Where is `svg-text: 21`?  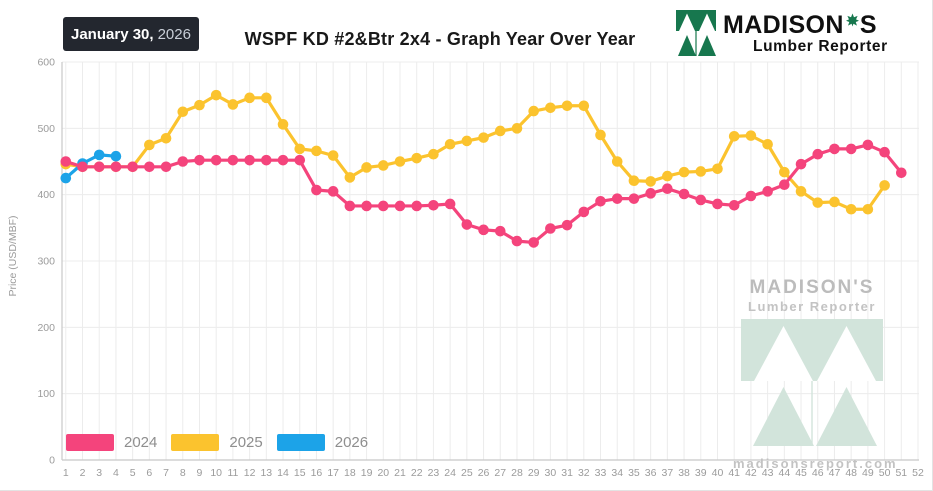 svg-text: 21 is located at coordinates (400, 473).